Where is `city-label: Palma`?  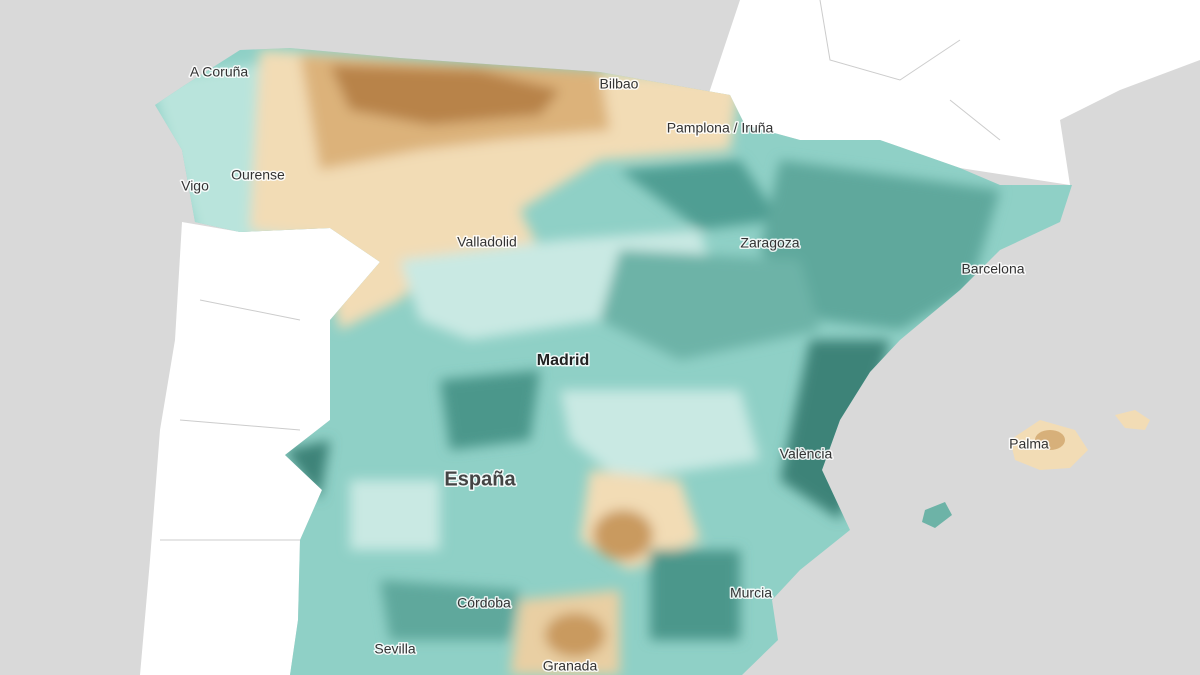
city-label: Palma is located at coordinates (1029, 444).